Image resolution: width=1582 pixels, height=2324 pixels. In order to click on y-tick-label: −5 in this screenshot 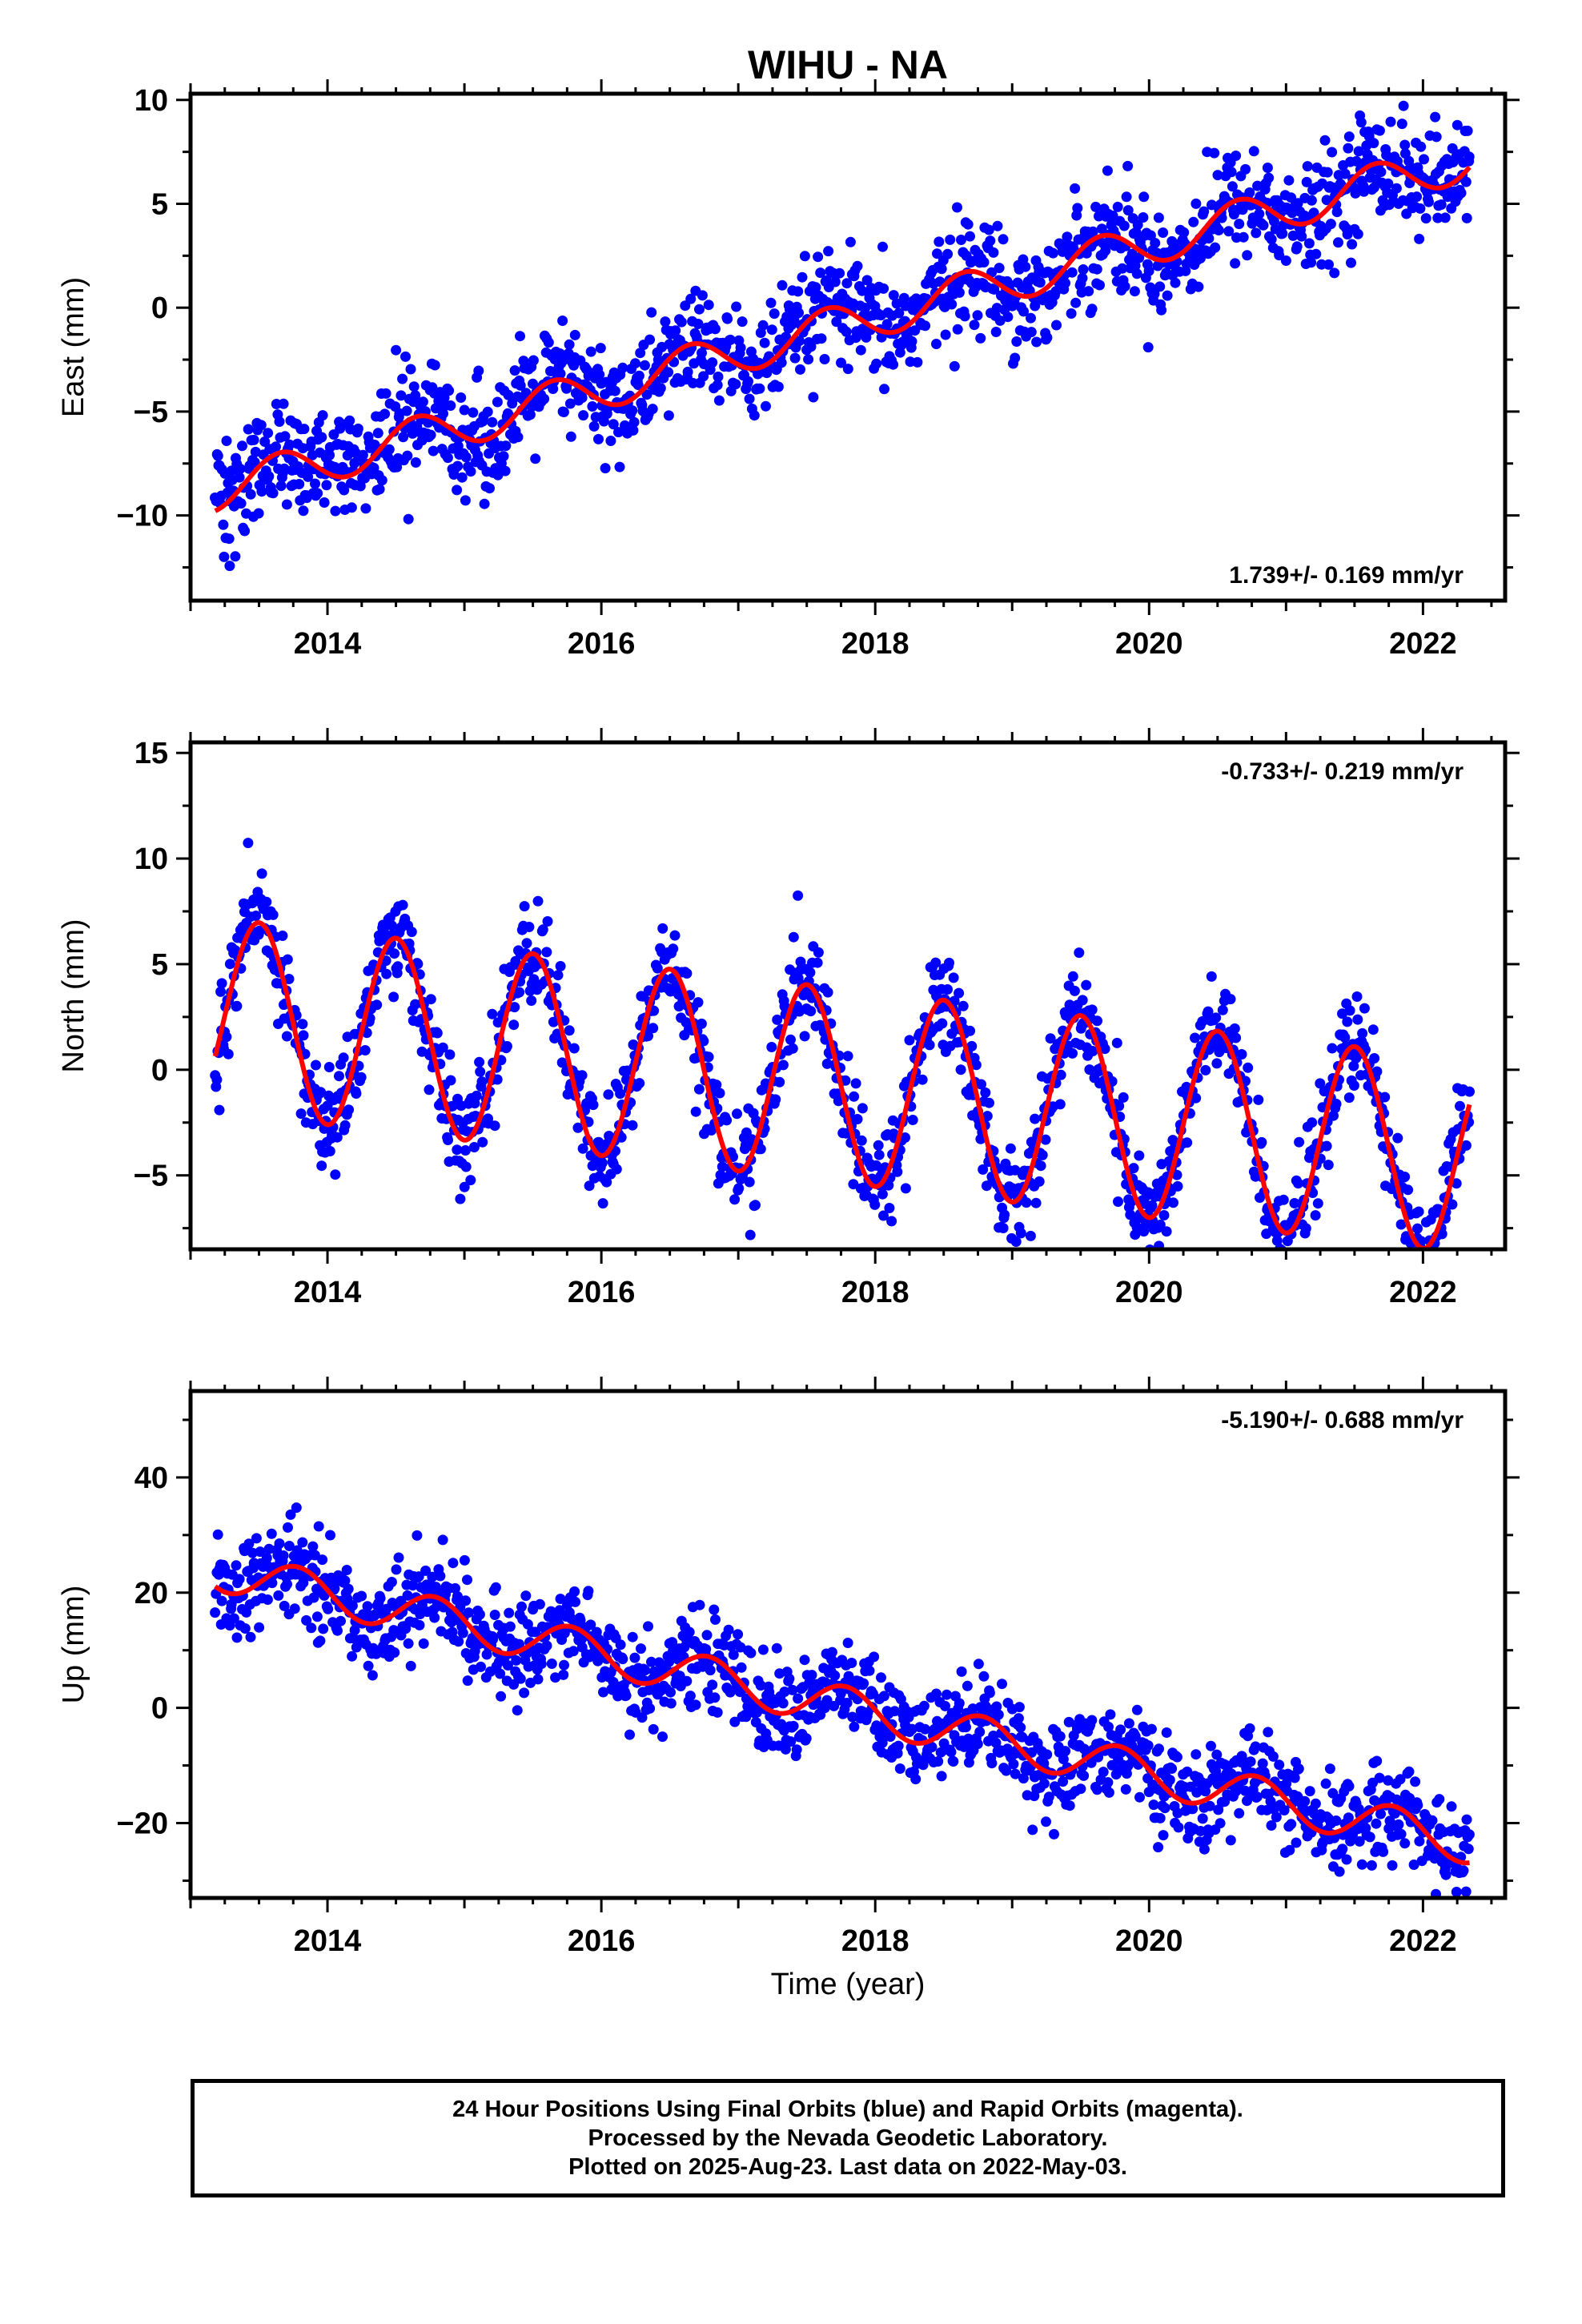, I will do `click(151, 412)`.